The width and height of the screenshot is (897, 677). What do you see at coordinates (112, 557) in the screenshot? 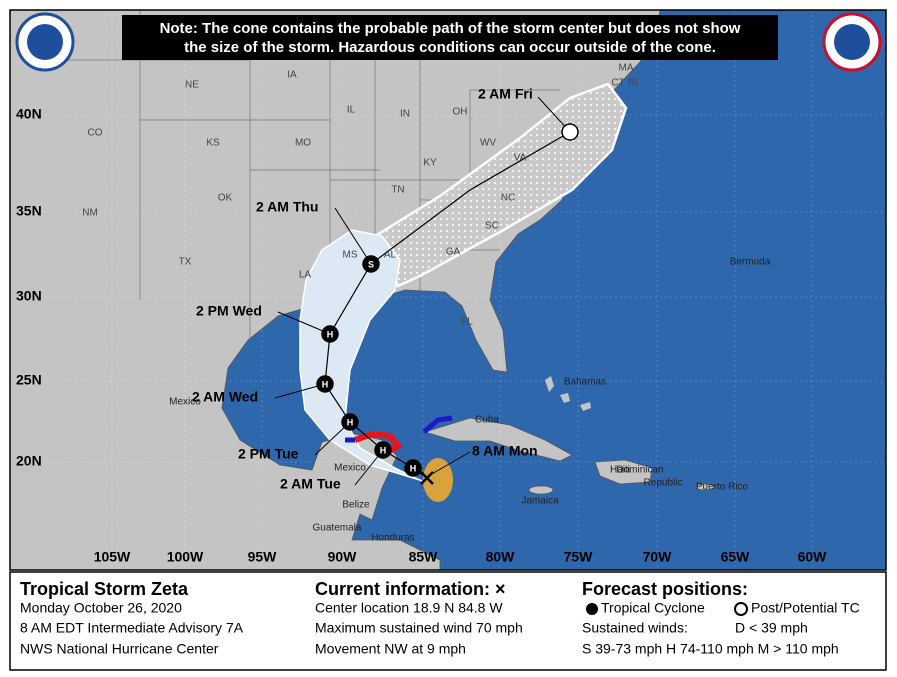
I see `longitude-label: 105W` at bounding box center [112, 557].